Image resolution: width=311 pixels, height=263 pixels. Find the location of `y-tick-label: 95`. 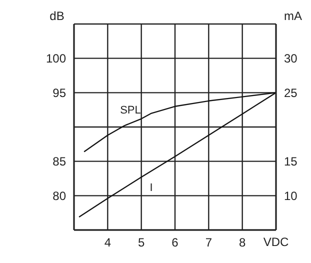

y-tick-label: 95 is located at coordinates (59, 93).